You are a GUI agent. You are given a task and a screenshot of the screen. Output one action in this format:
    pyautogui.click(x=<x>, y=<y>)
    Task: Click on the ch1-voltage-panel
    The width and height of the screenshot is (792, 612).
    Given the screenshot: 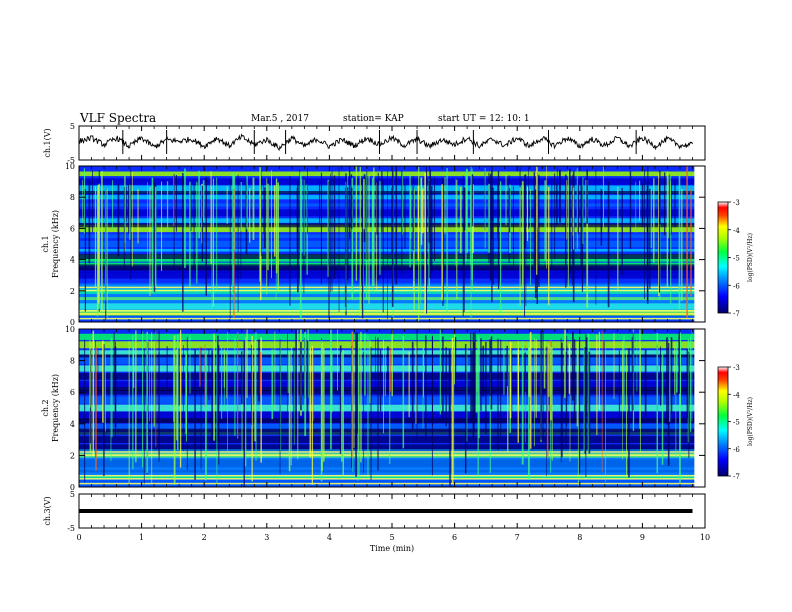 What is the action you would take?
    pyautogui.click(x=385, y=142)
    